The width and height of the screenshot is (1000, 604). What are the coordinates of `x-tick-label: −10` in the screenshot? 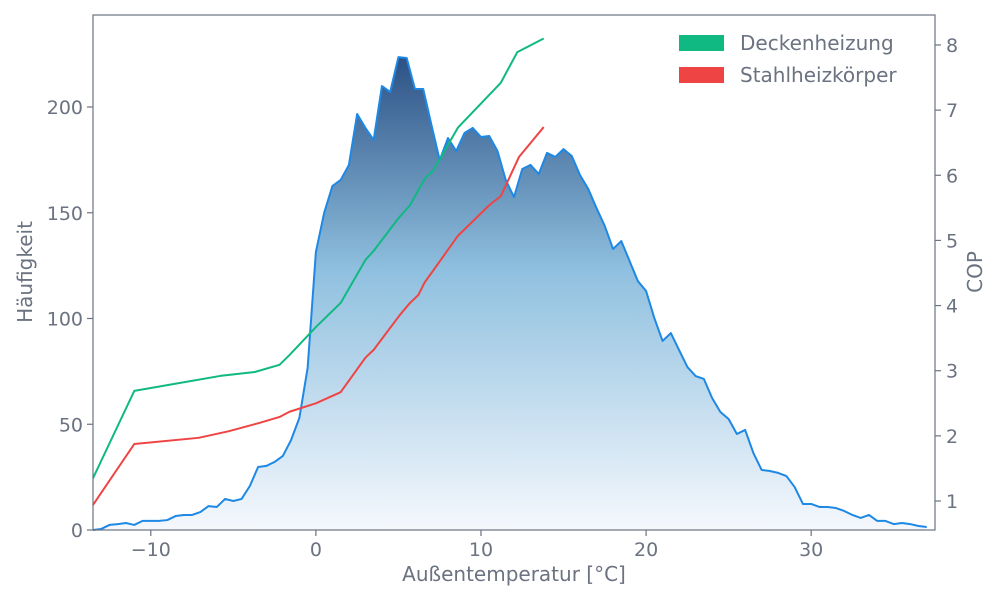 It's located at (151, 550).